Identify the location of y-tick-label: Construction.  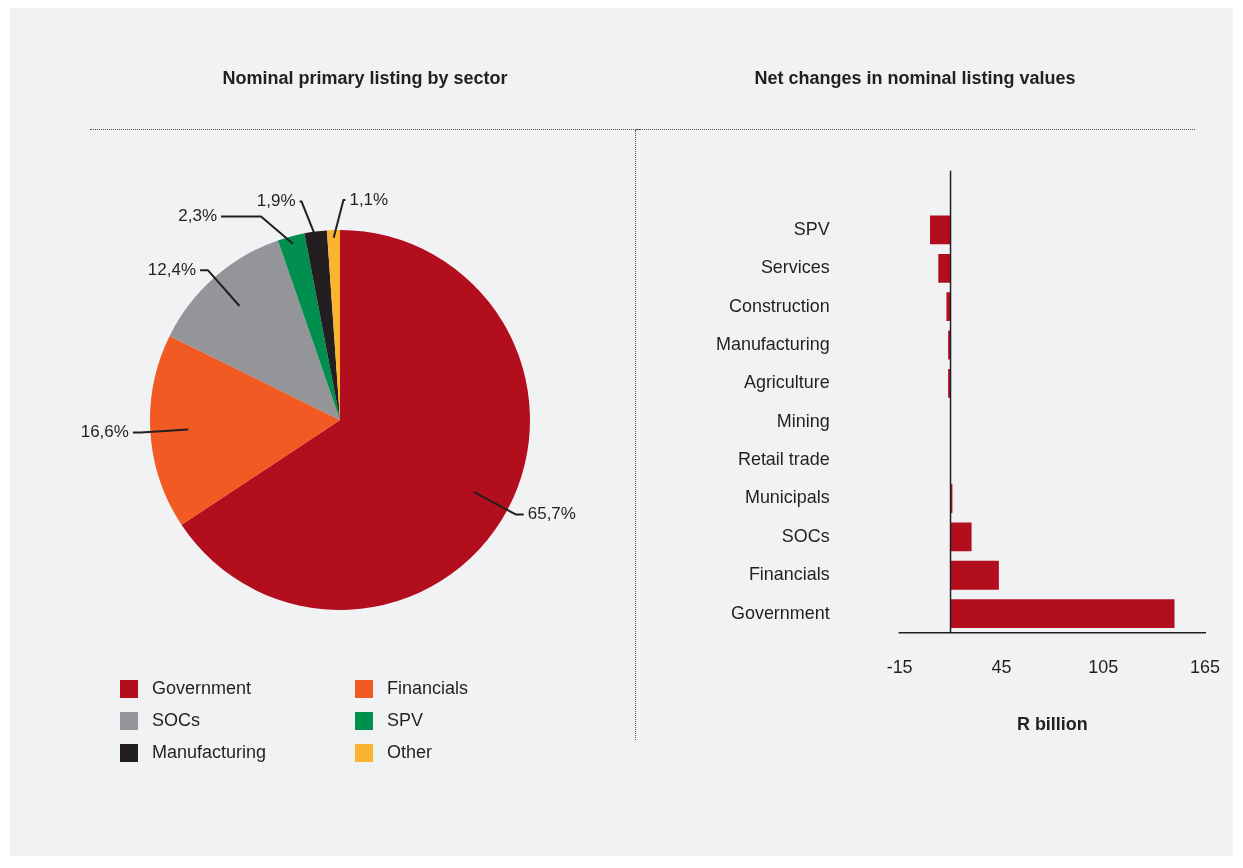
(779, 305).